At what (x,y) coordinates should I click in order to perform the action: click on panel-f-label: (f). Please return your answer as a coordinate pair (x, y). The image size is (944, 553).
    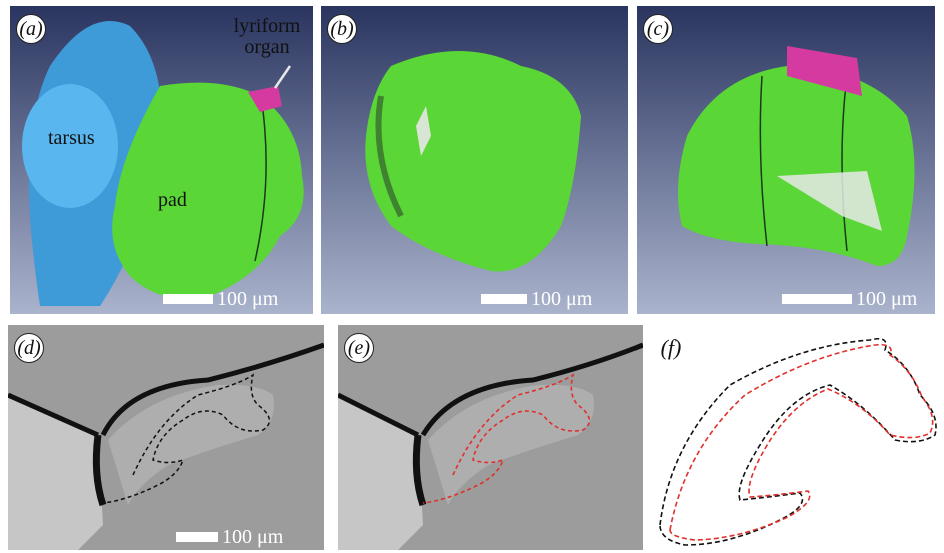
    Looking at the image, I should click on (671, 347).